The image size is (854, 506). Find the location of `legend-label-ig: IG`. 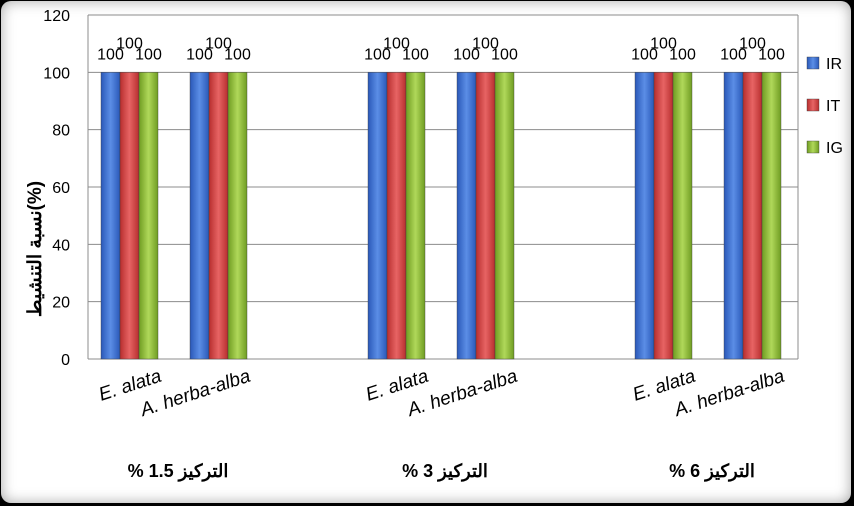

legend-label-ig: IG is located at coordinates (834, 148).